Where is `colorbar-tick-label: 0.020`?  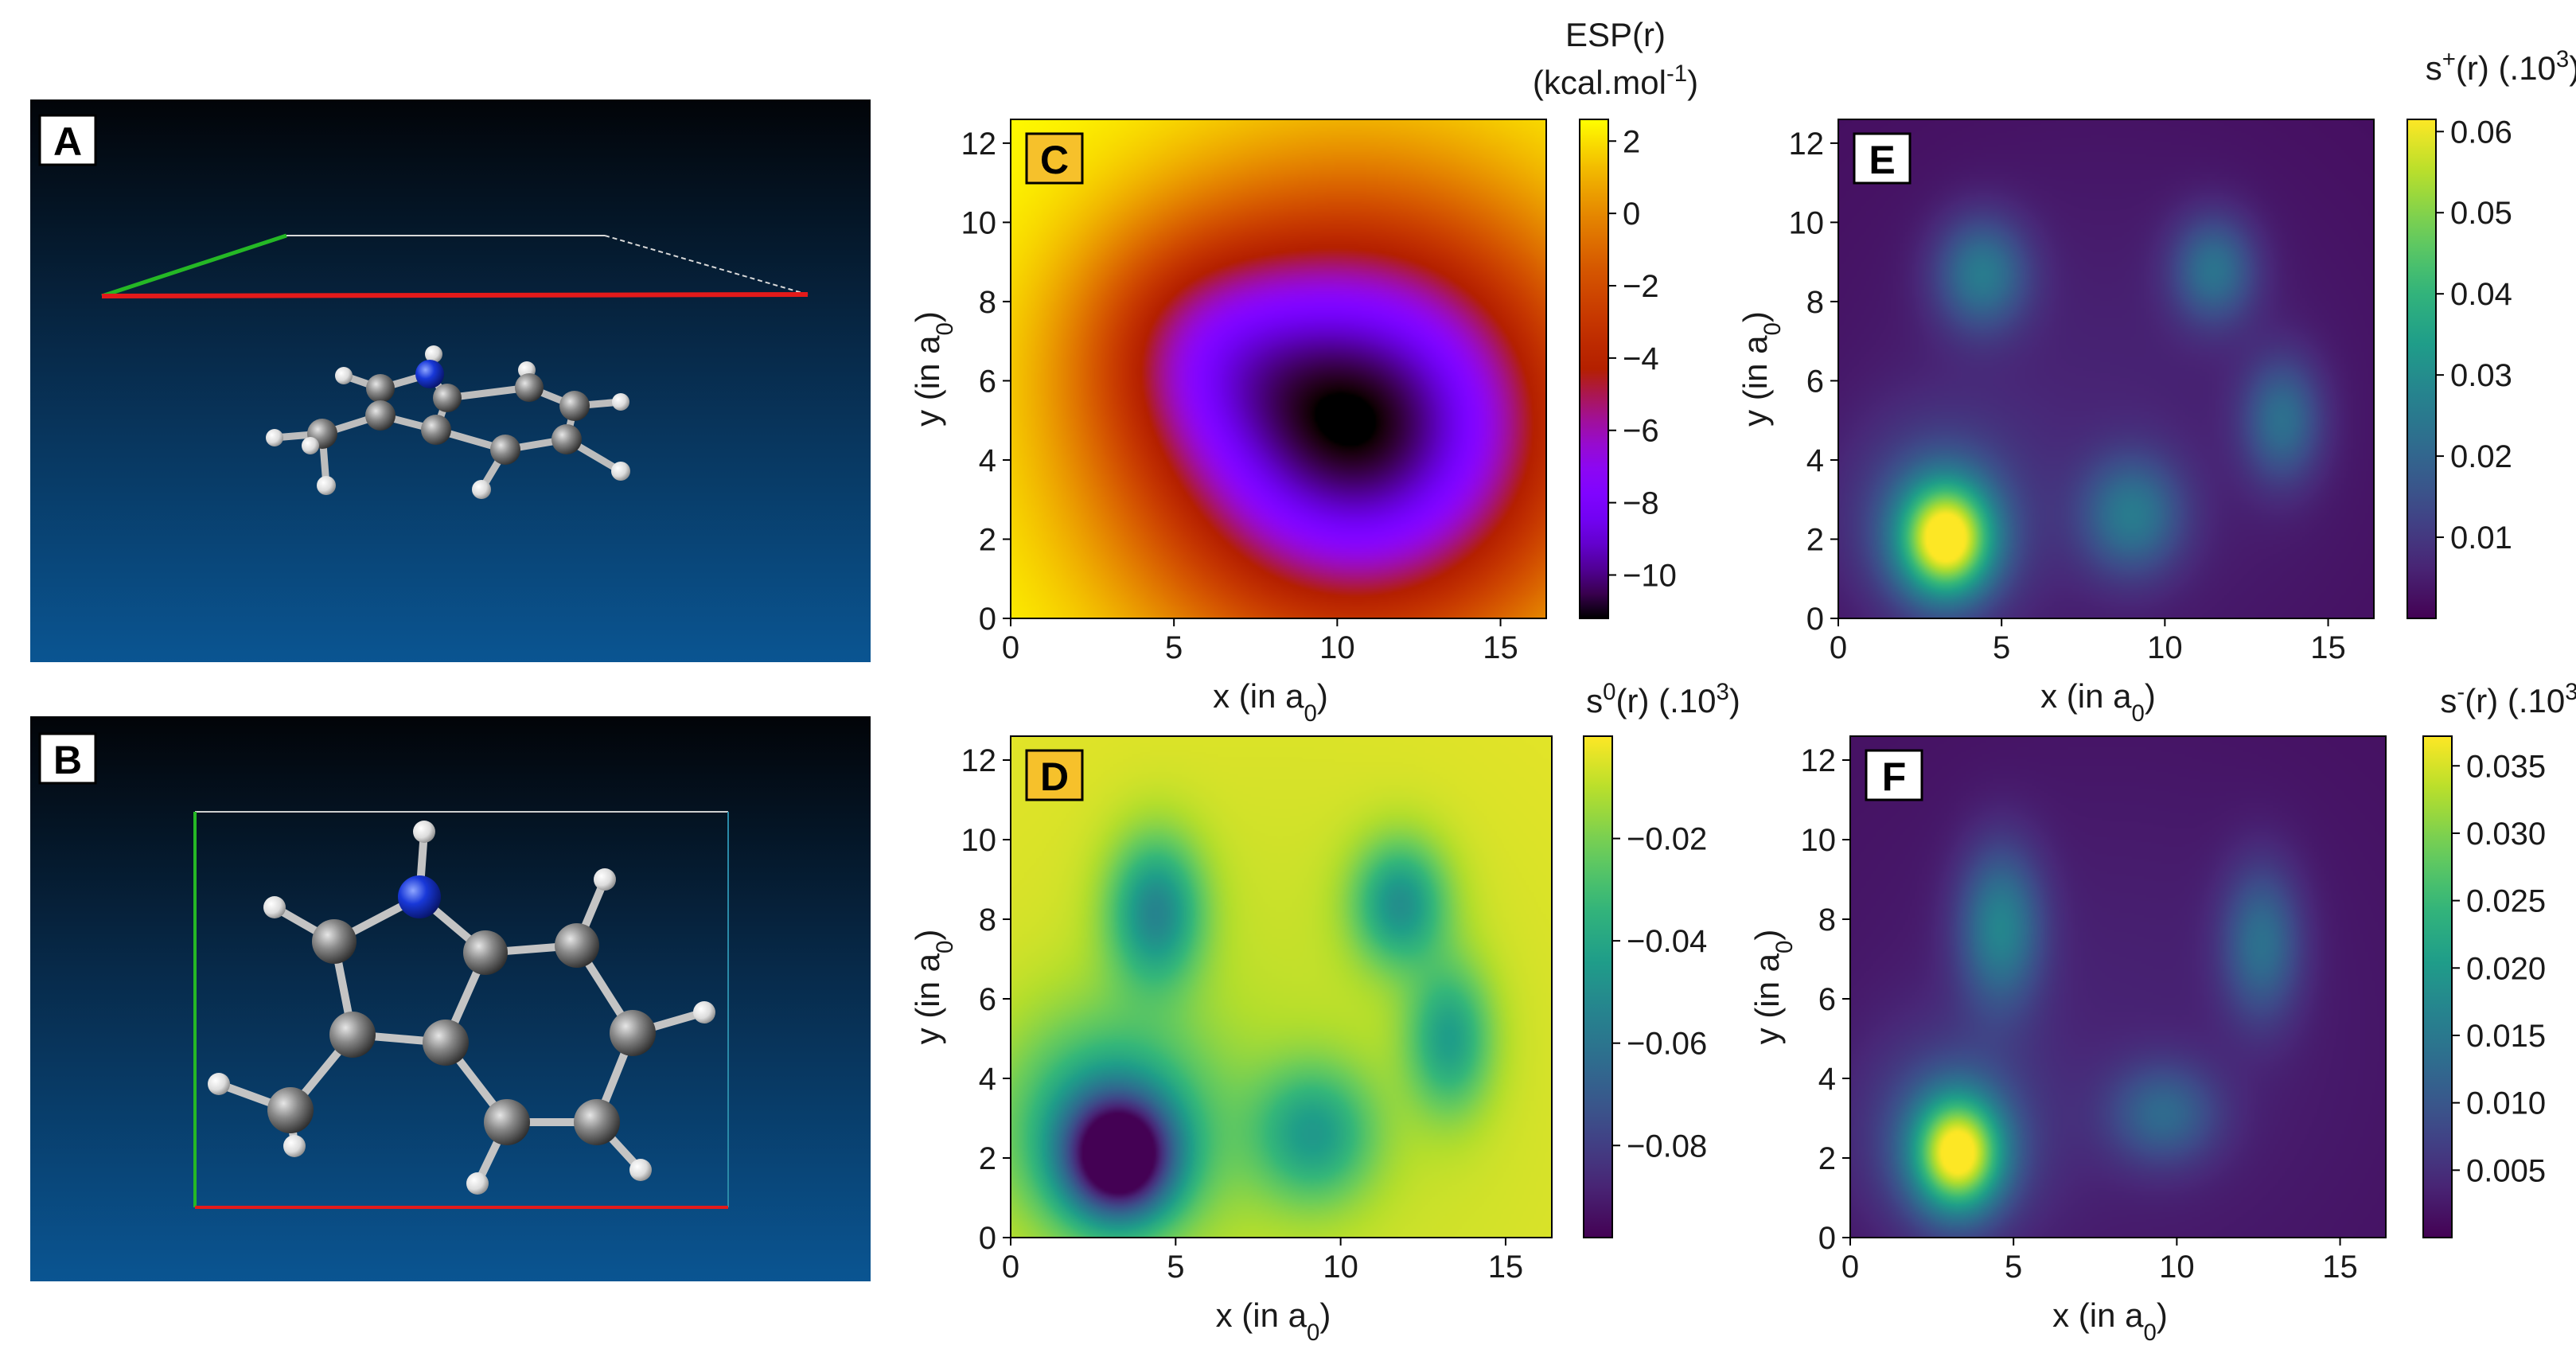
colorbar-tick-label: 0.020 is located at coordinates (2506, 968).